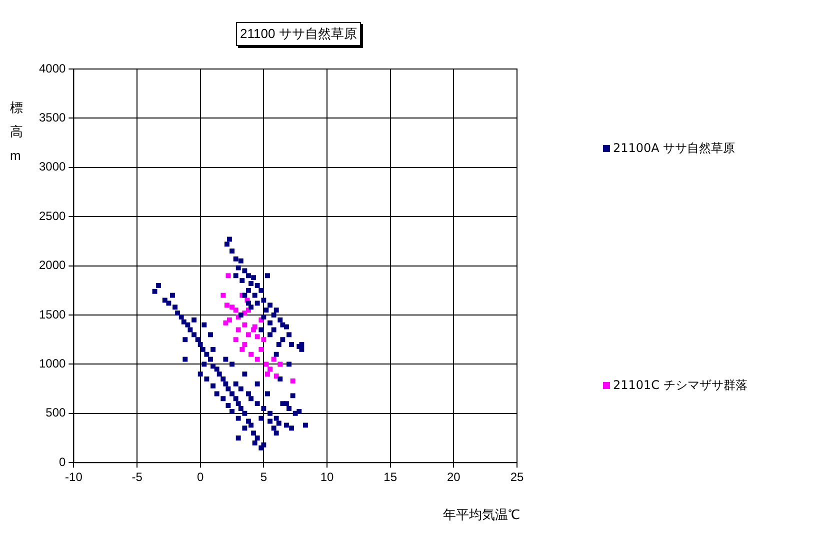  What do you see at coordinates (391, 477) in the screenshot?
I see `x-tick-label: 15` at bounding box center [391, 477].